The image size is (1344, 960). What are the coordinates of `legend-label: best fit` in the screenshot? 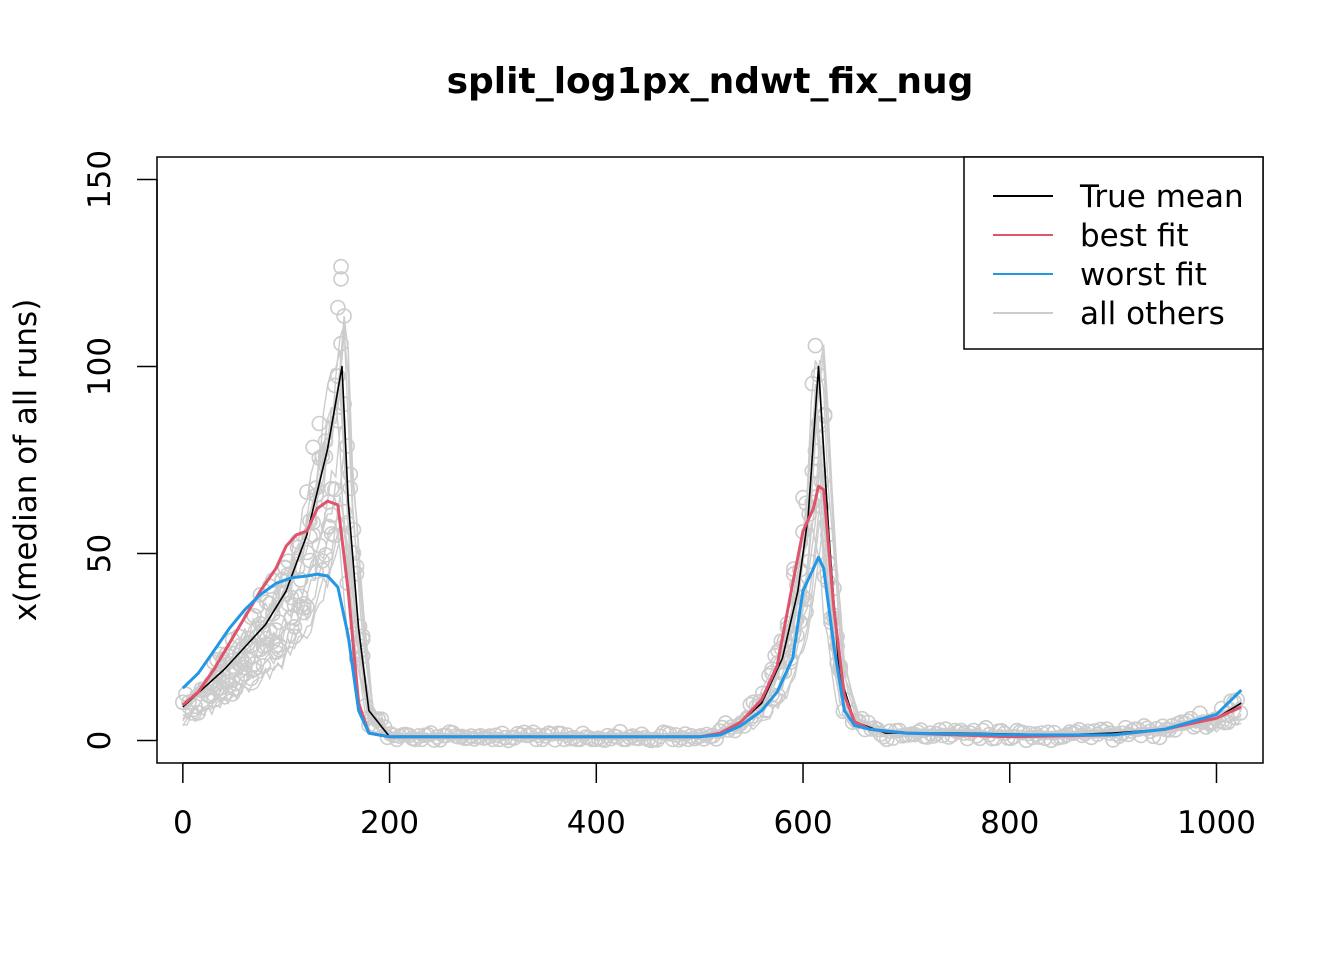 It's located at (1134, 236).